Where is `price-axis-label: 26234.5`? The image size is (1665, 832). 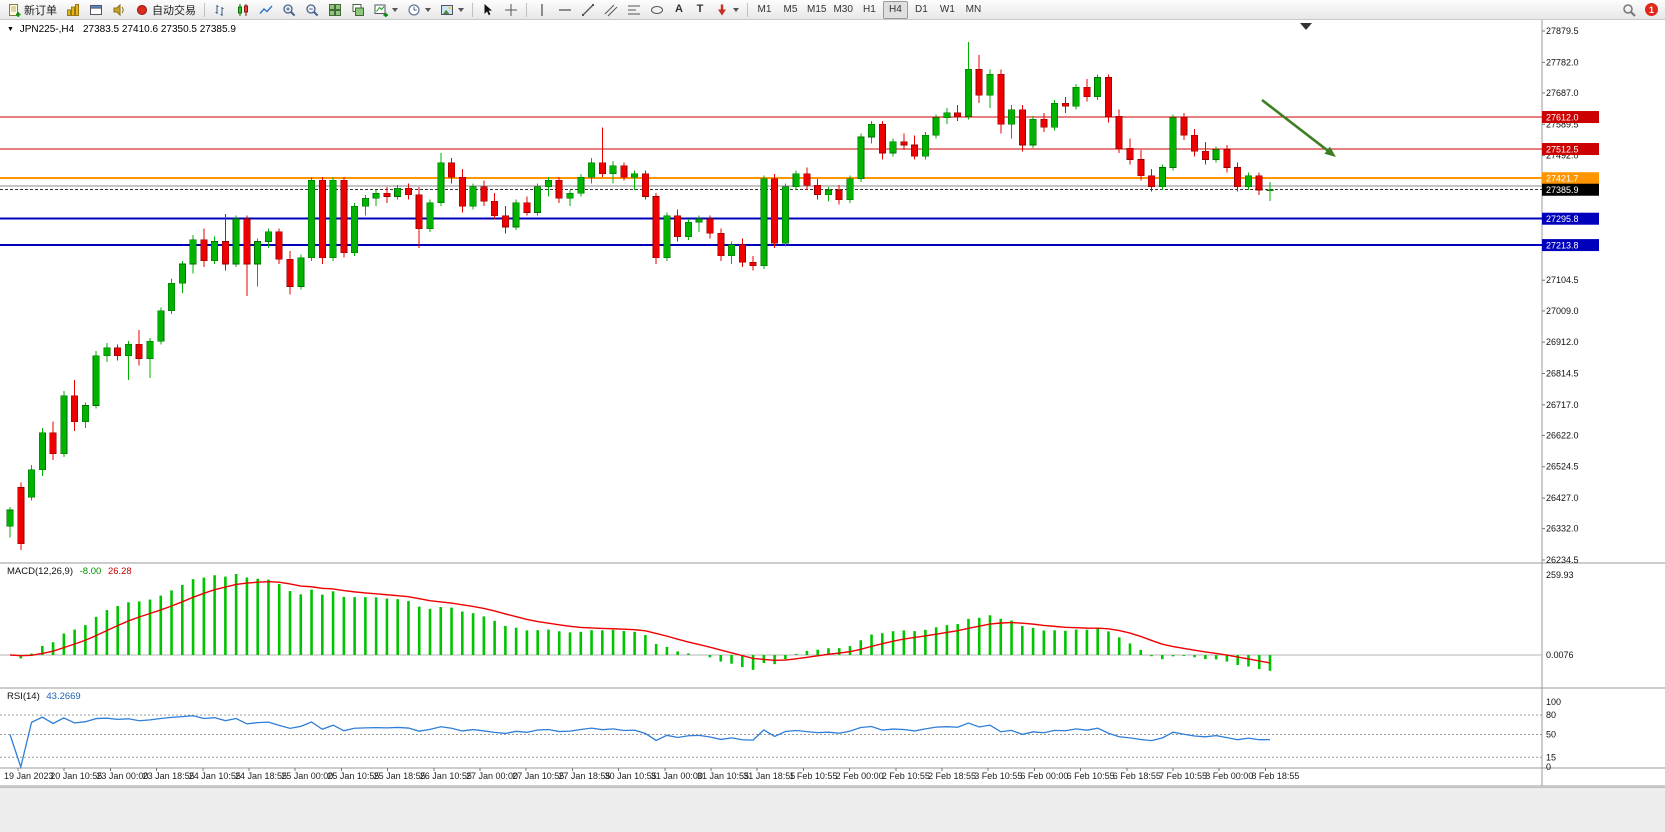
price-axis-label: 26234.5 is located at coordinates (1562, 560).